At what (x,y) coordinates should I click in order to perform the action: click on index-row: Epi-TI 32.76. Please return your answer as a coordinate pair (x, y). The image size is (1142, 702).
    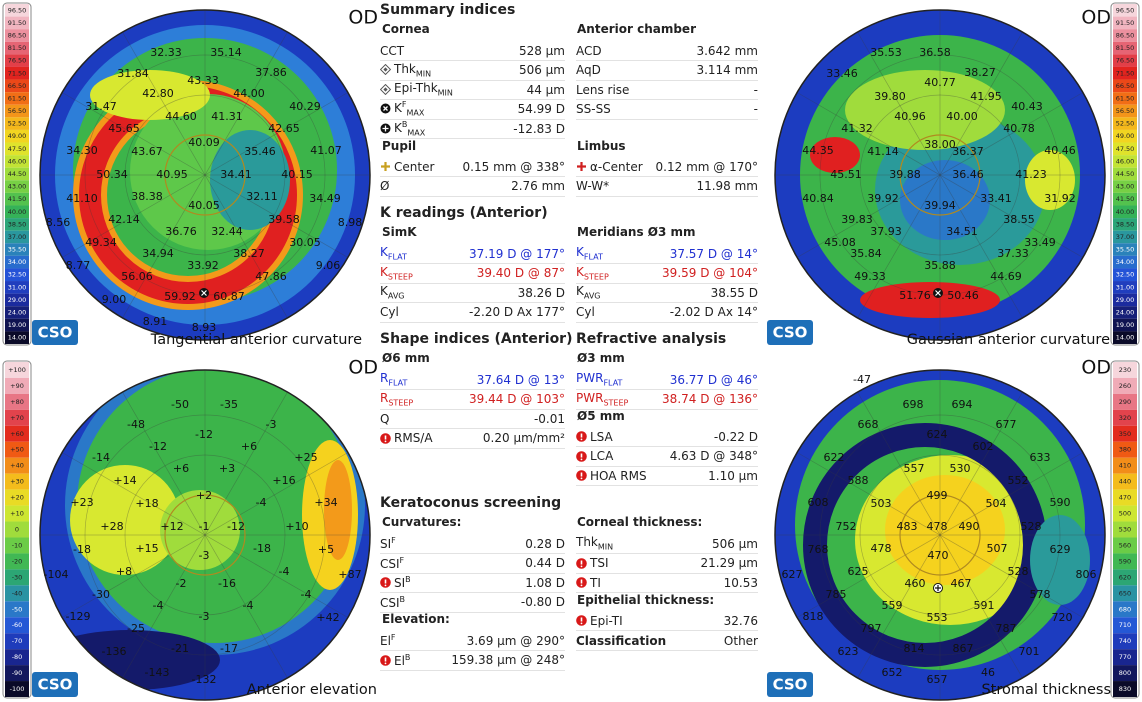
    Looking at the image, I should click on (667, 621).